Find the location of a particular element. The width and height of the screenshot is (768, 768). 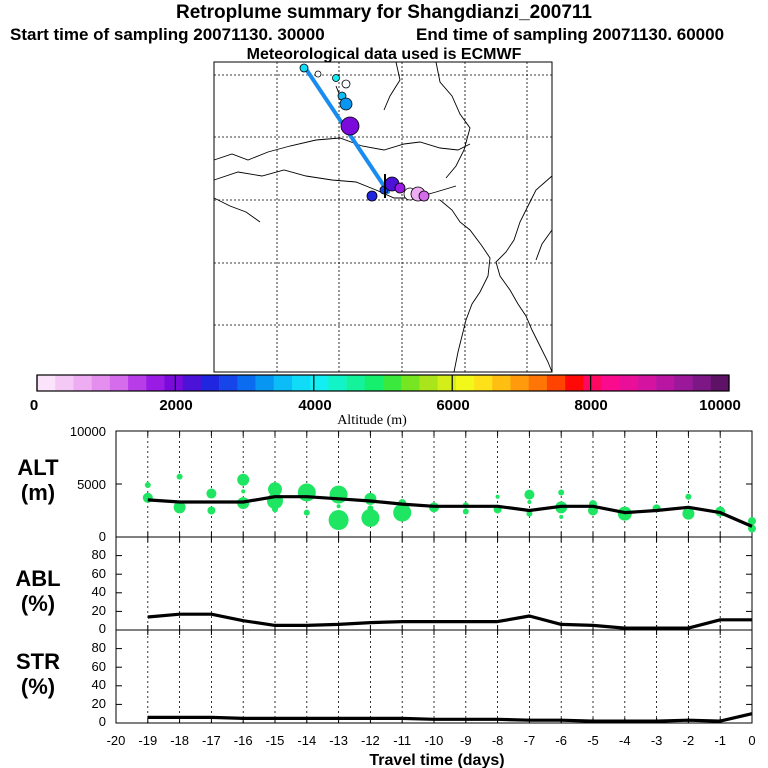

x-tick-label: -16 is located at coordinates (243, 740).